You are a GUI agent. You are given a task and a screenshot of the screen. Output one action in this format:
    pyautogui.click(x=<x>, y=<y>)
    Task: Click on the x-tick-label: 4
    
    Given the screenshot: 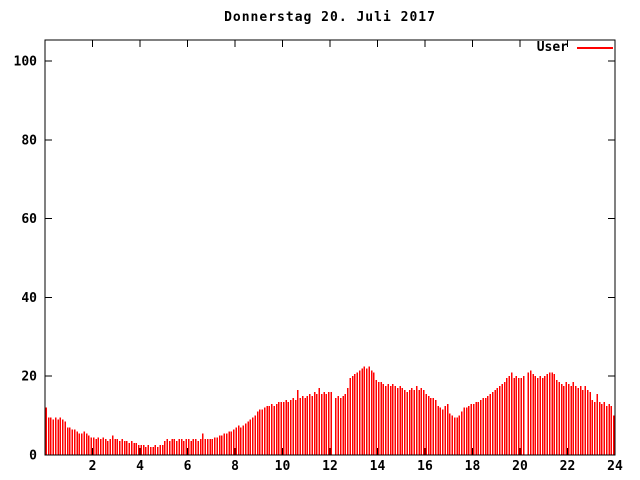 What is the action you would take?
    pyautogui.click(x=140, y=466)
    